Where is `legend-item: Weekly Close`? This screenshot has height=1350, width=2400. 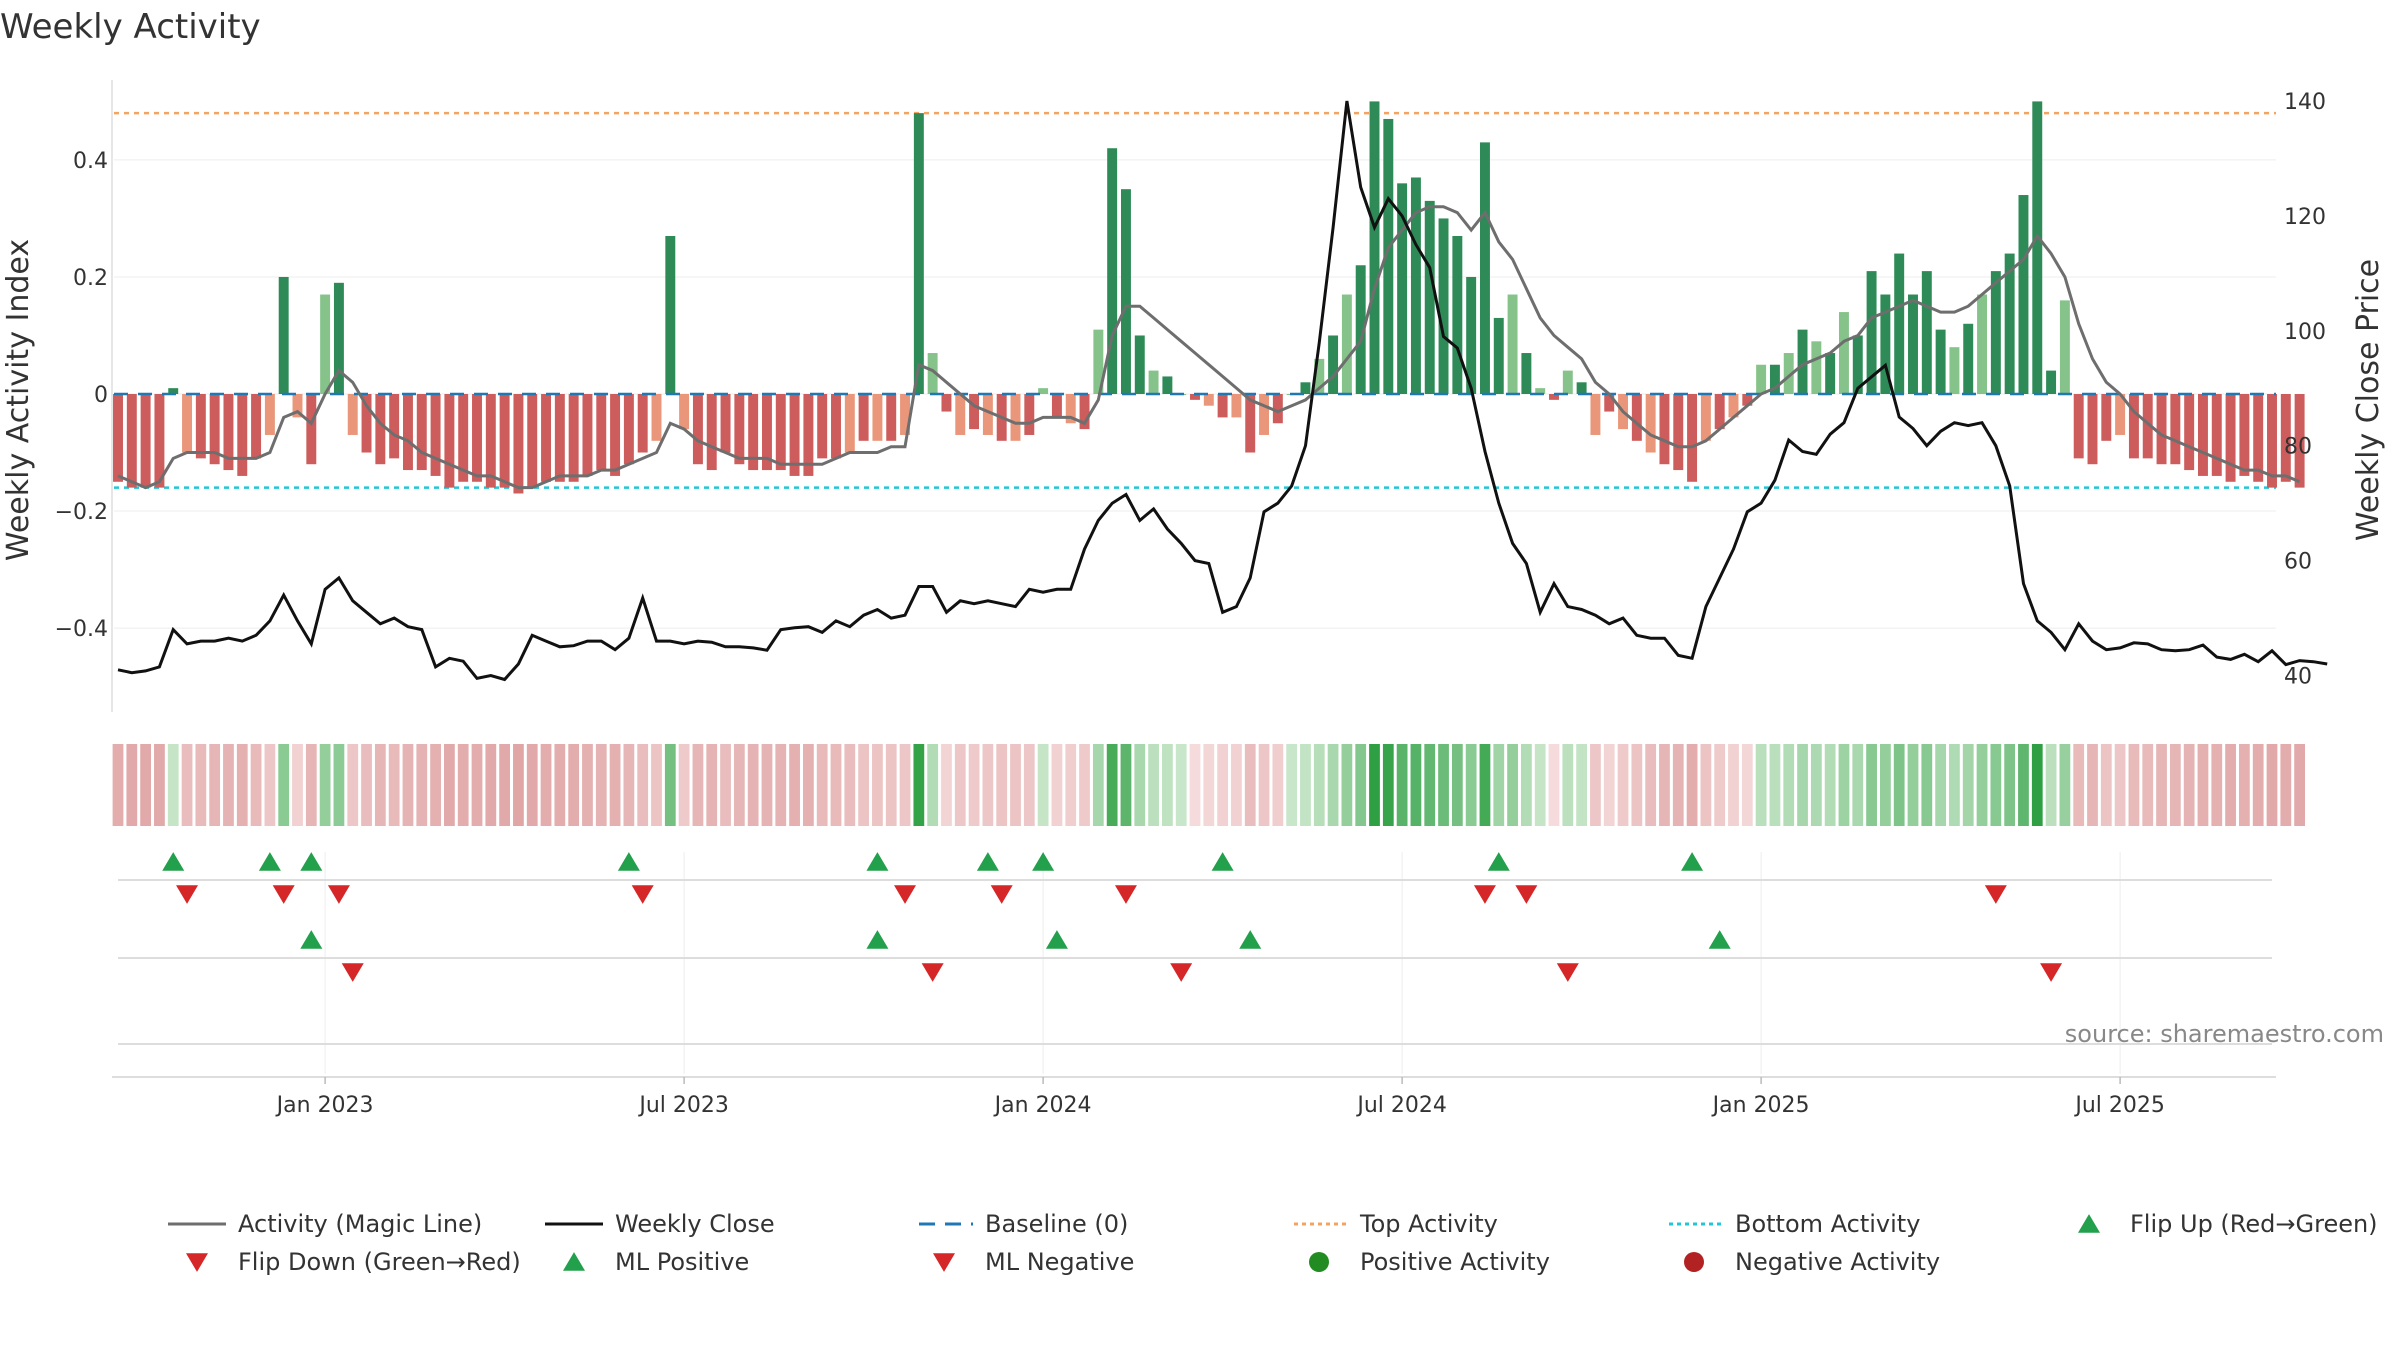 legend-item: Weekly Close is located at coordinates (660, 1224).